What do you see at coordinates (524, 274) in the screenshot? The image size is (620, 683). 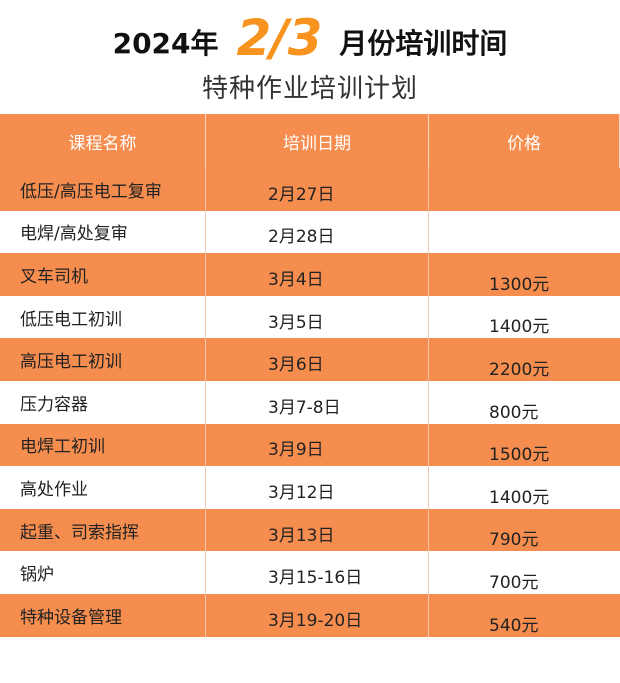 I see `price-cell: 1300元` at bounding box center [524, 274].